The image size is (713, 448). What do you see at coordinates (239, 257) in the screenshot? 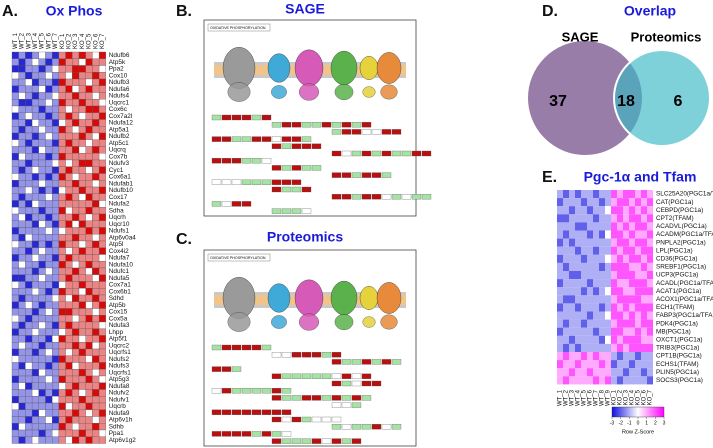
I see `title-box` at bounding box center [239, 257].